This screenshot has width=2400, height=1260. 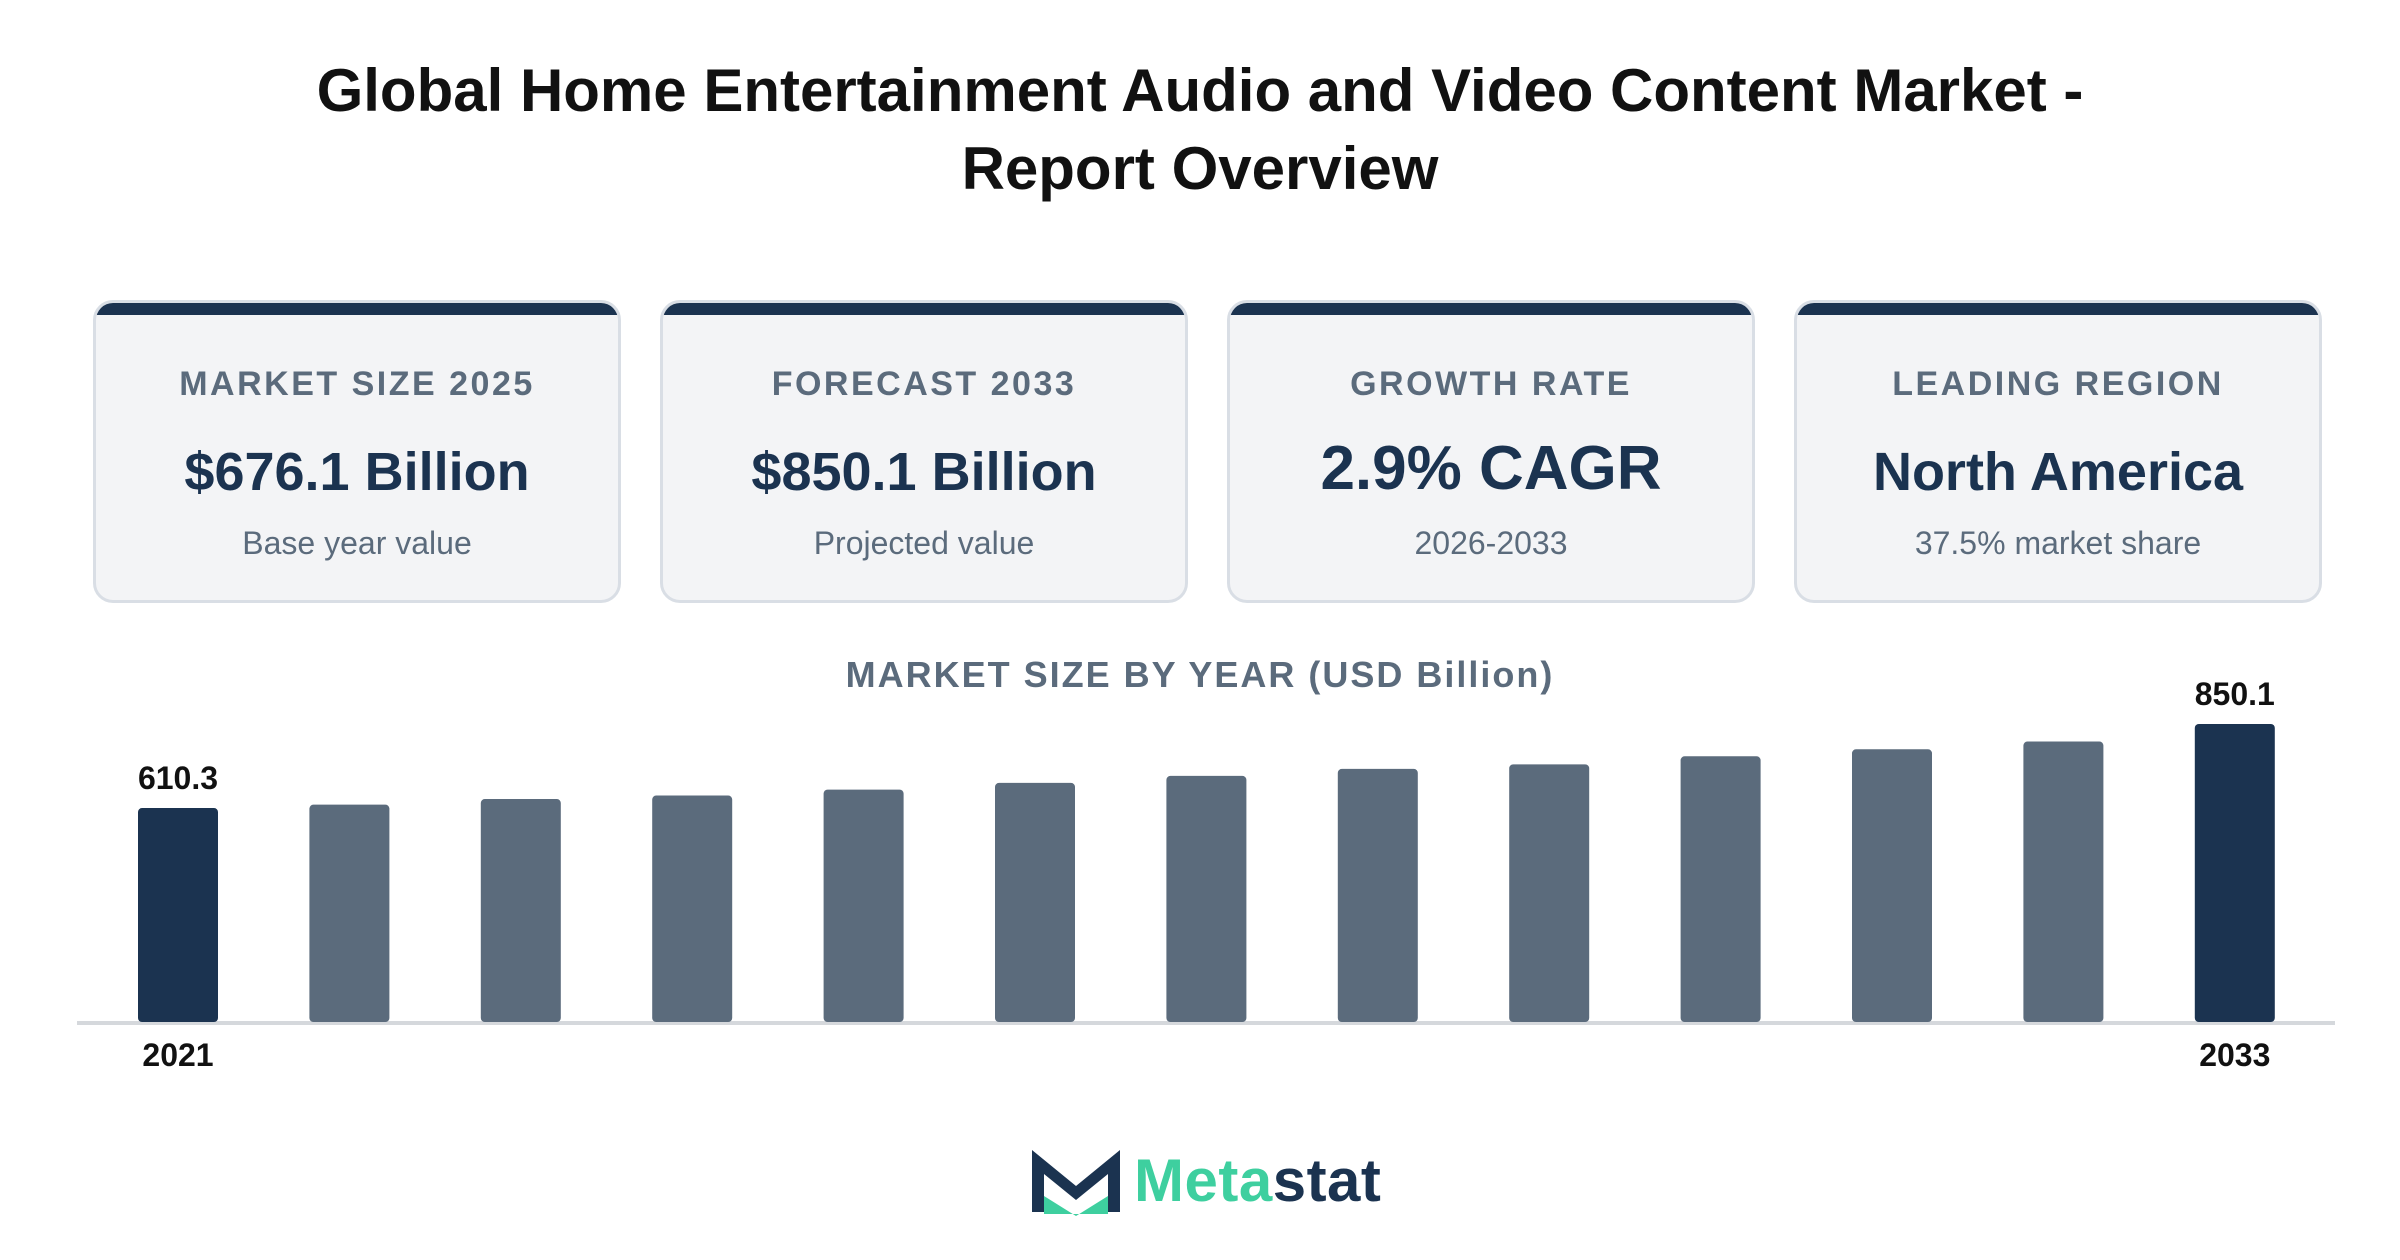 I want to click on value-label-2021: 610.3, so click(x=178, y=778).